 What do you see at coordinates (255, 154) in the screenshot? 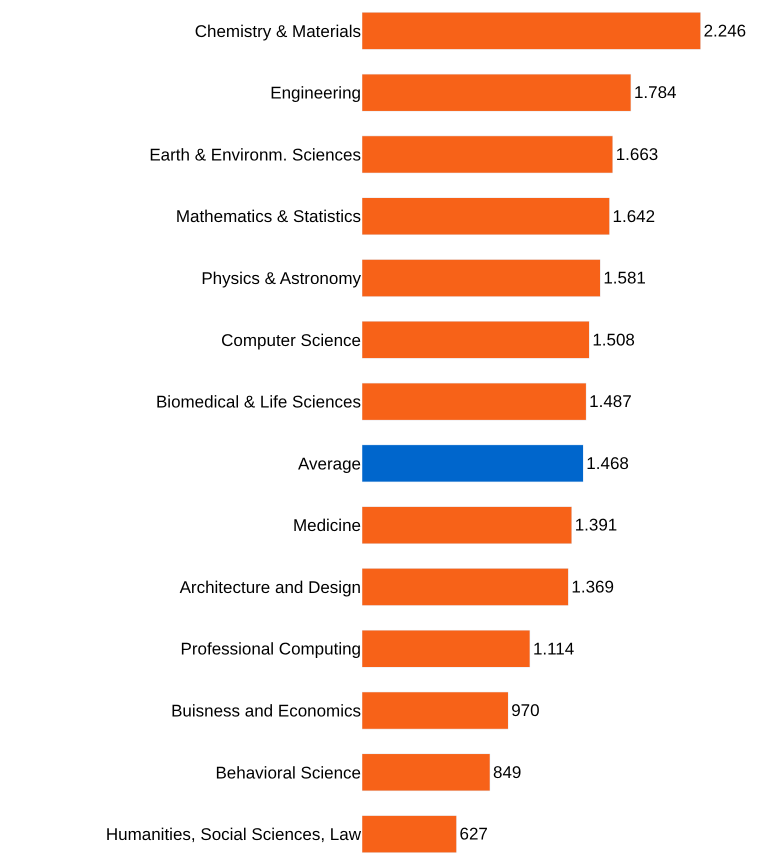
I see `y-tick-label: Earth & Environm. Sciences` at bounding box center [255, 154].